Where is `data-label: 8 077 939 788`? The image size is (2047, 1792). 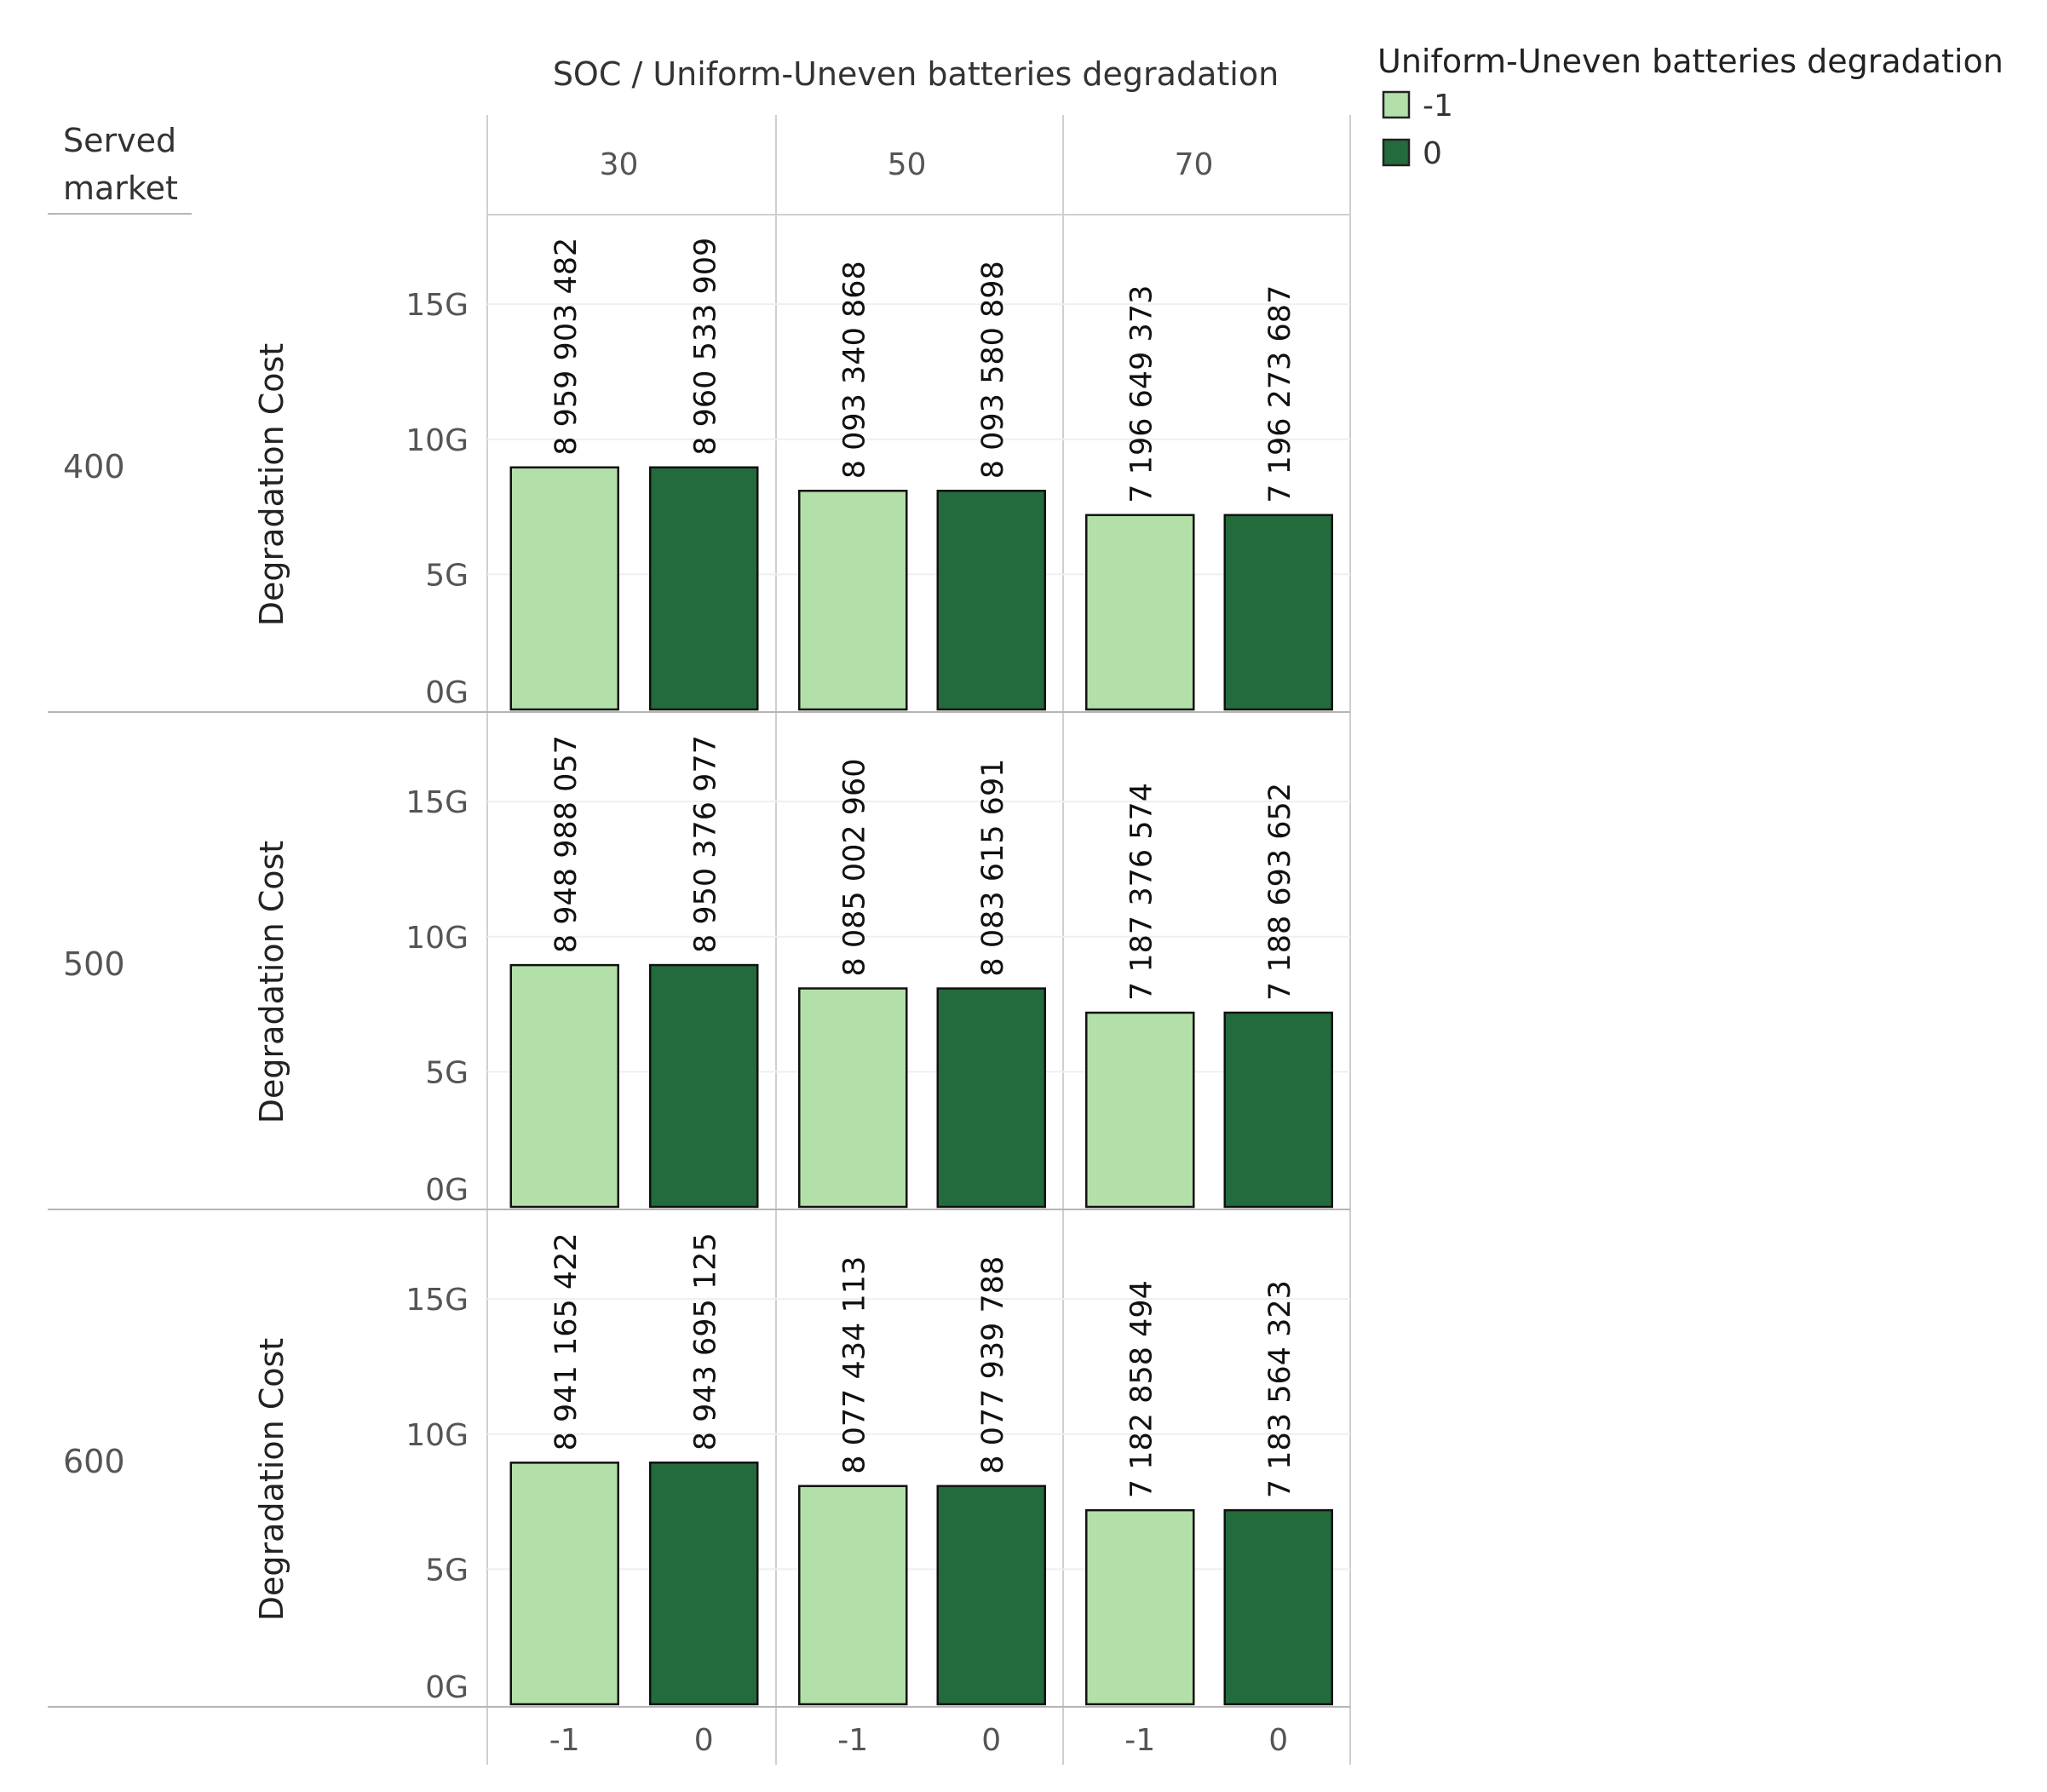 data-label: 8 077 939 788 is located at coordinates (993, 1365).